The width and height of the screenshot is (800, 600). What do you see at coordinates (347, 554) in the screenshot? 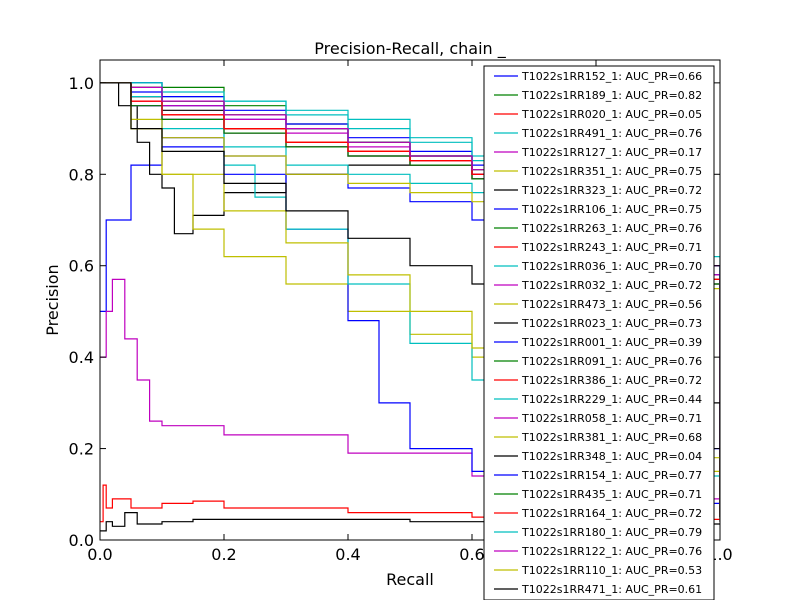
I see `x-tick-label: 0.4` at bounding box center [347, 554].